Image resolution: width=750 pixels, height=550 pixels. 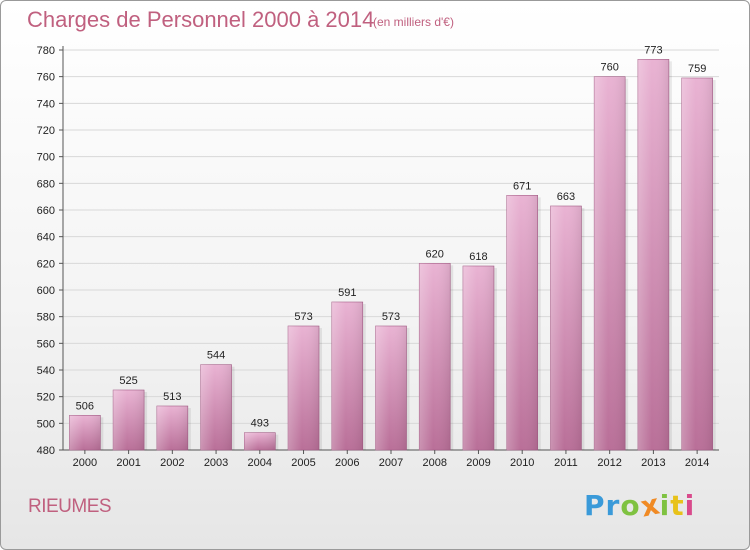 What do you see at coordinates (46, 291) in the screenshot?
I see `y-tick-label: 600` at bounding box center [46, 291].